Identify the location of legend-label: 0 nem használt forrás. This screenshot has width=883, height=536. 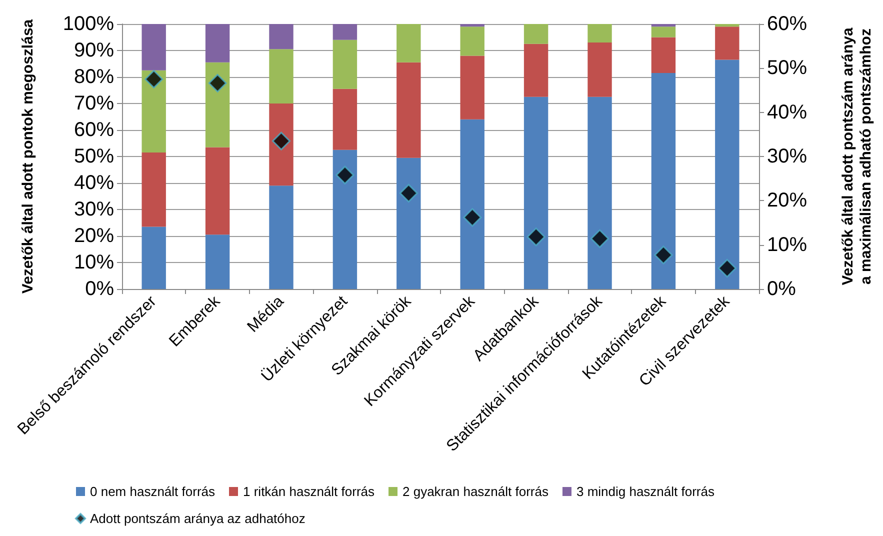
(153, 491).